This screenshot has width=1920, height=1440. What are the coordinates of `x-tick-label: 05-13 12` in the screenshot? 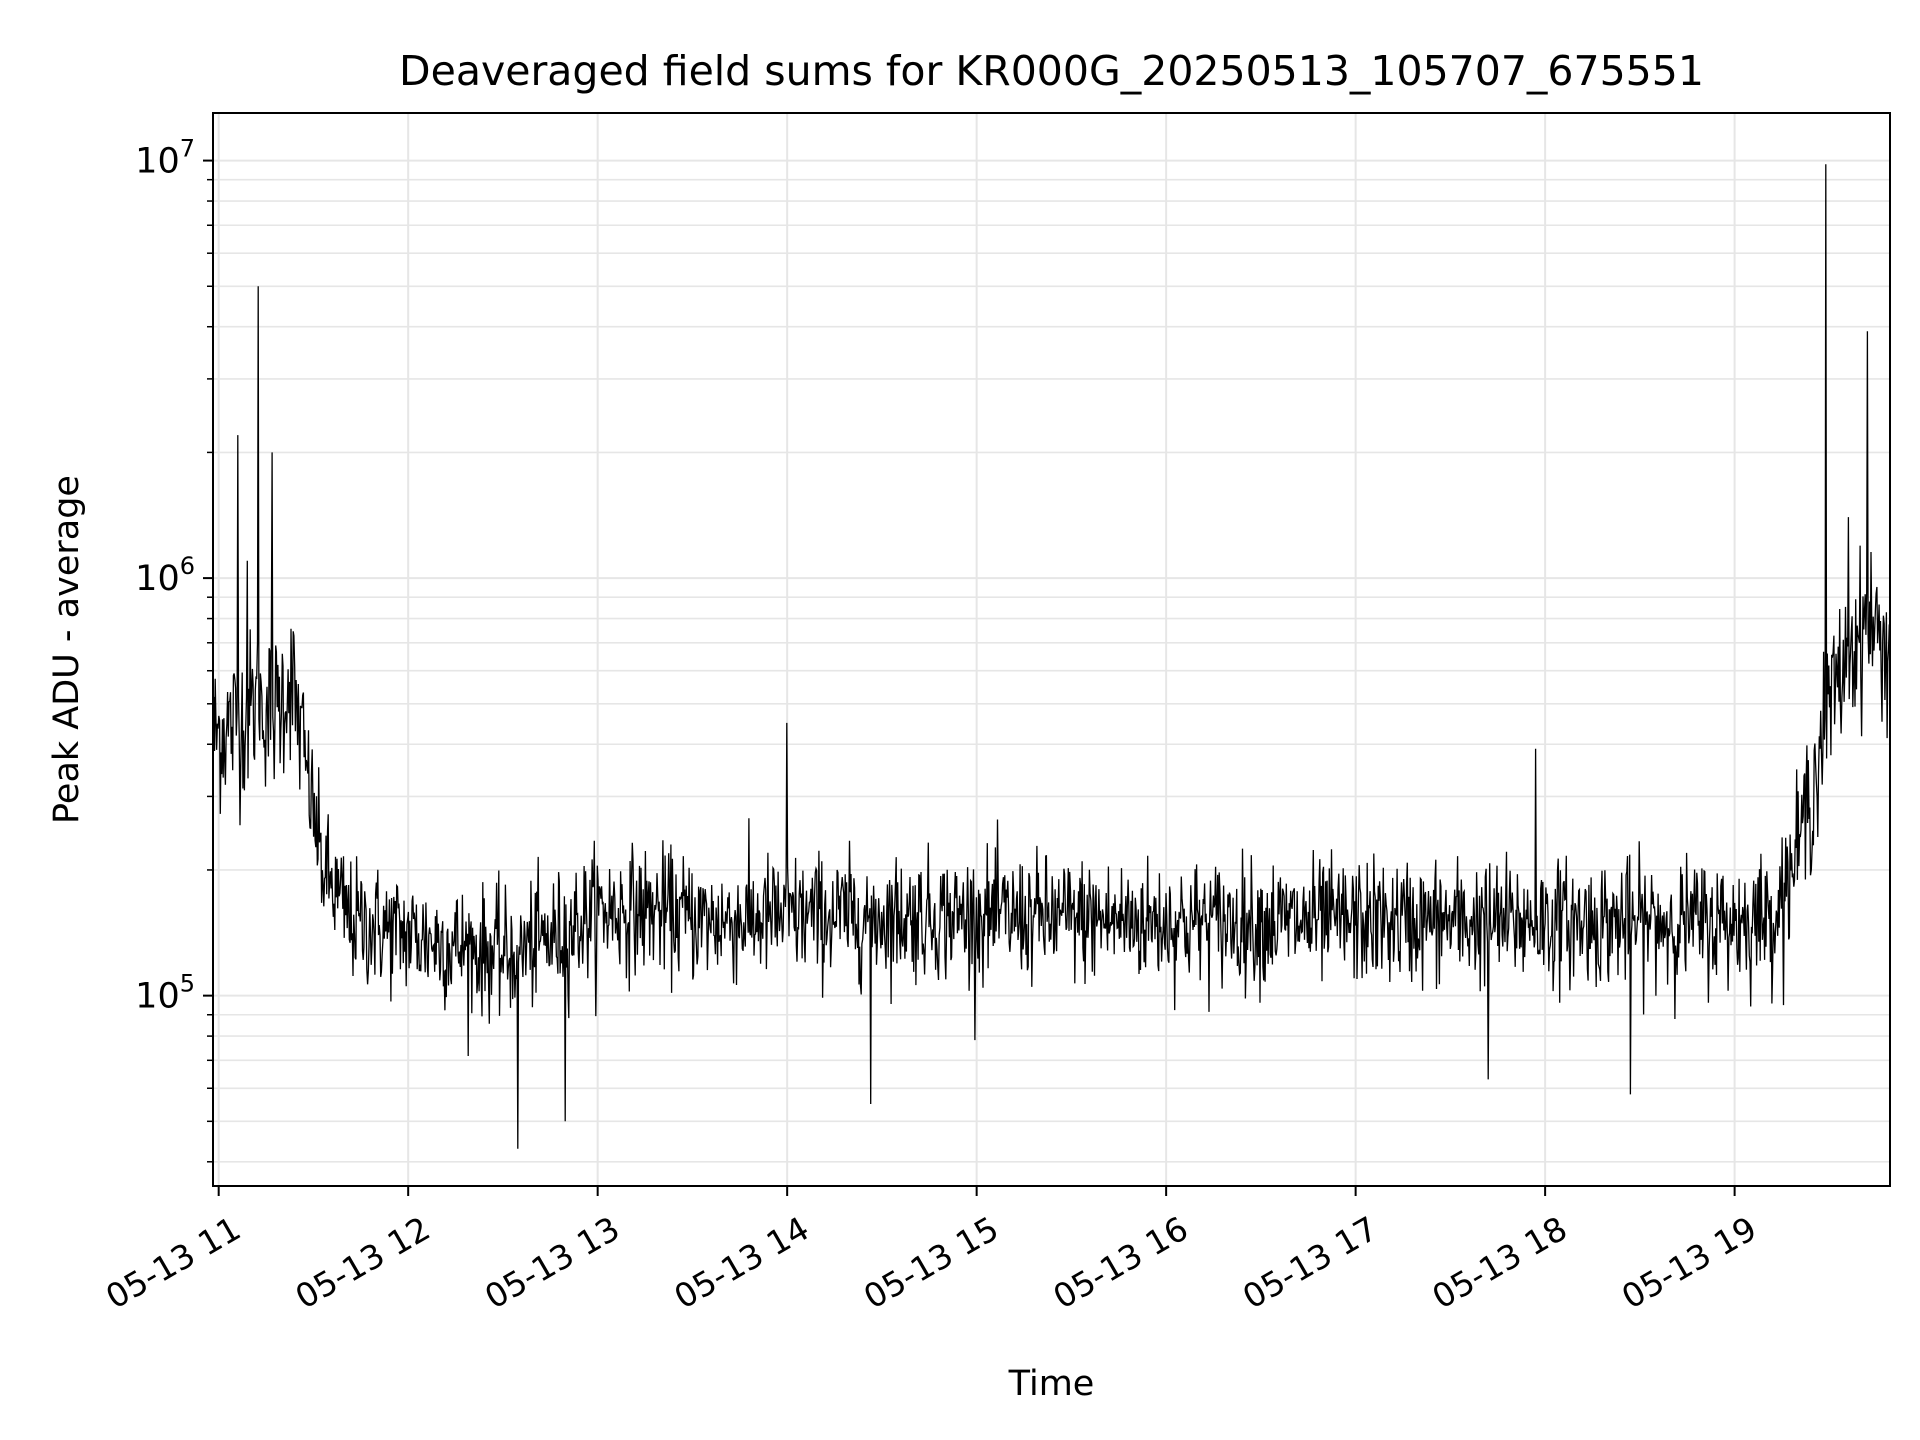 It's located at (363, 1263).